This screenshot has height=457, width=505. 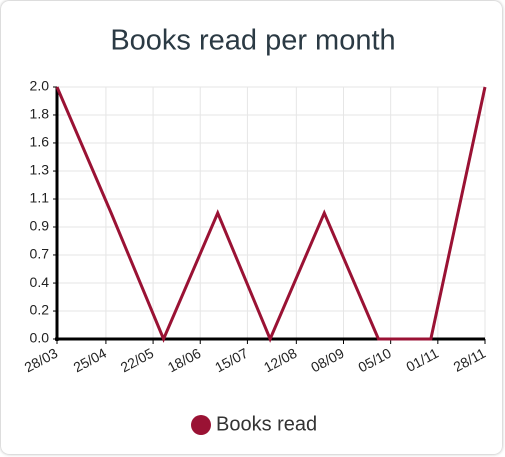 What do you see at coordinates (40, 226) in the screenshot?
I see `y-tick-label: 0.9` at bounding box center [40, 226].